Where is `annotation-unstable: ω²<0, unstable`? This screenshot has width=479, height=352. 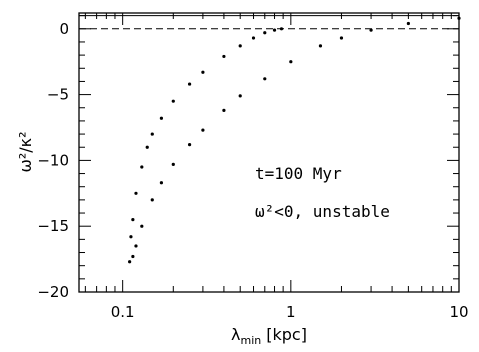
annotation-unstable: ω²<0, unstable is located at coordinates (322, 211).